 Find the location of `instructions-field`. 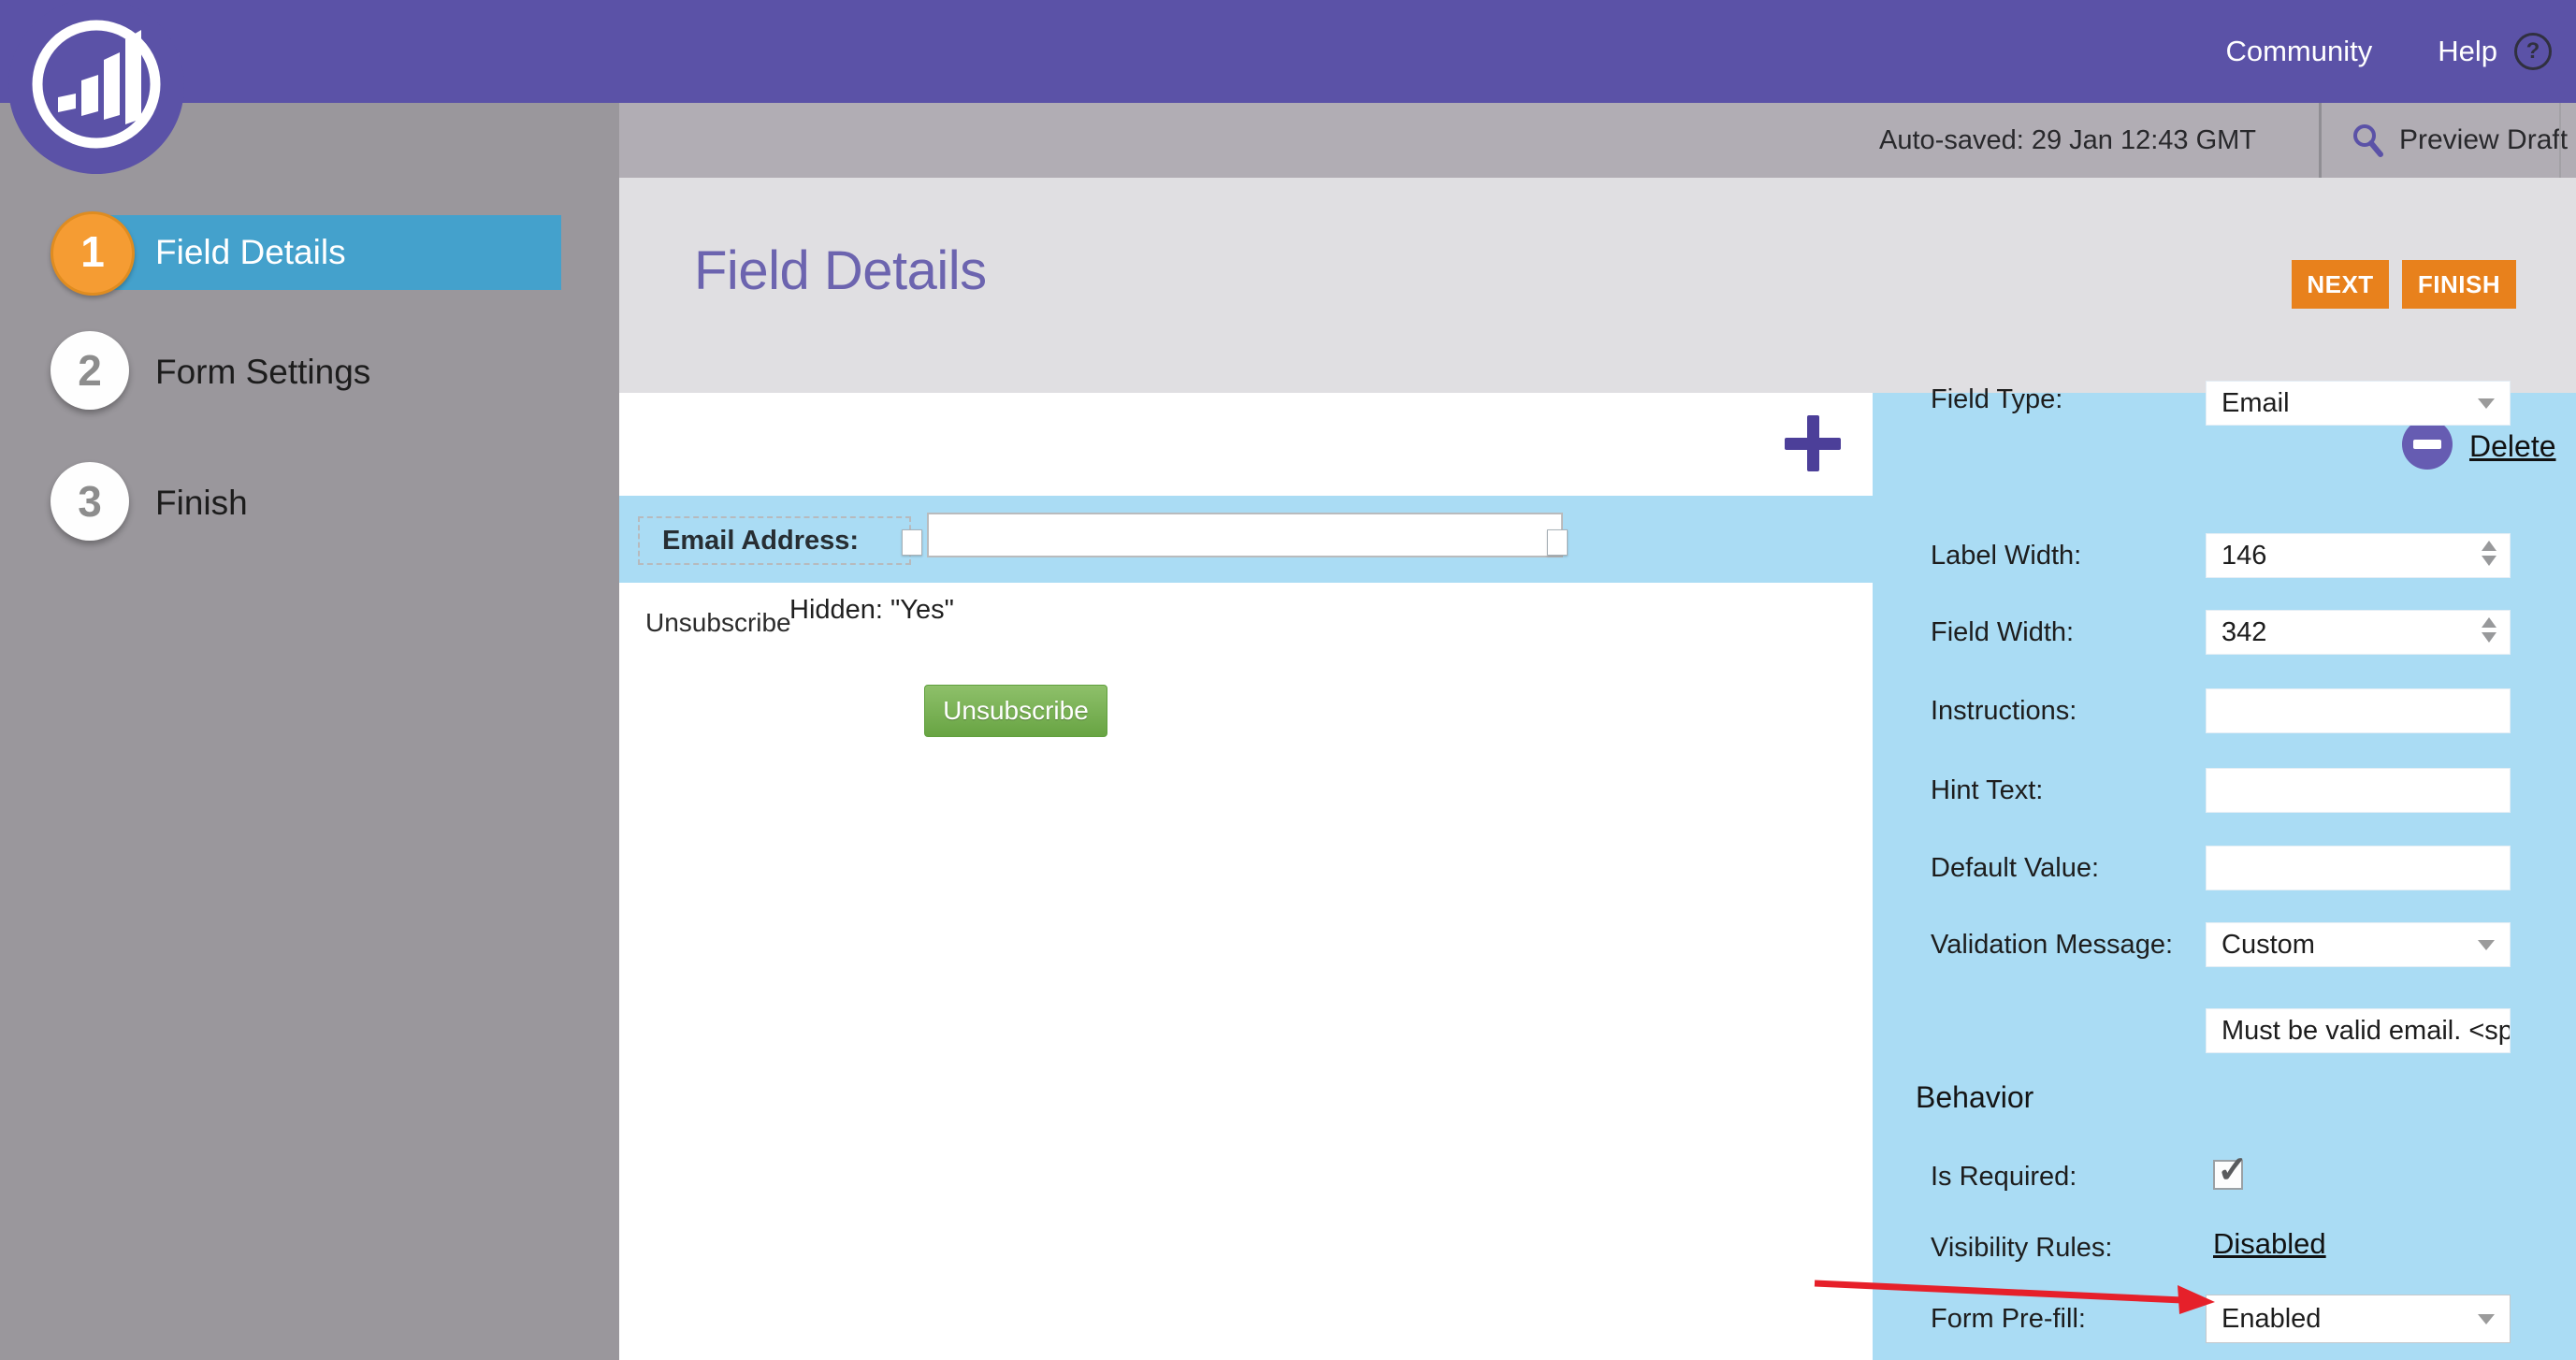

instructions-field is located at coordinates (2359, 710).